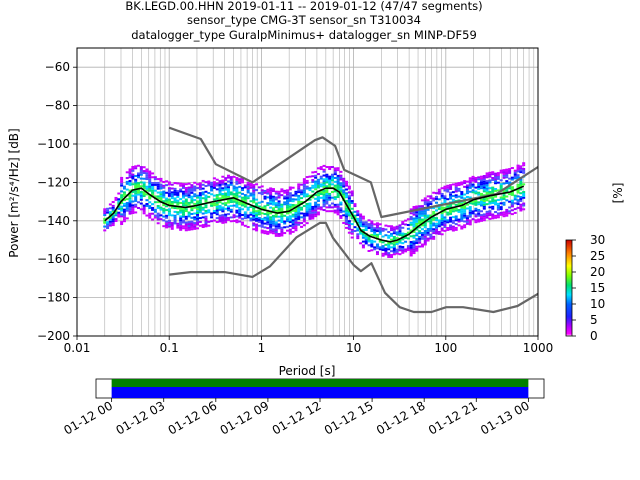 Image resolution: width=640 pixels, height=480 pixels. What do you see at coordinates (320, 392) in the screenshot?
I see `timeline-bar-coverage` at bounding box center [320, 392].